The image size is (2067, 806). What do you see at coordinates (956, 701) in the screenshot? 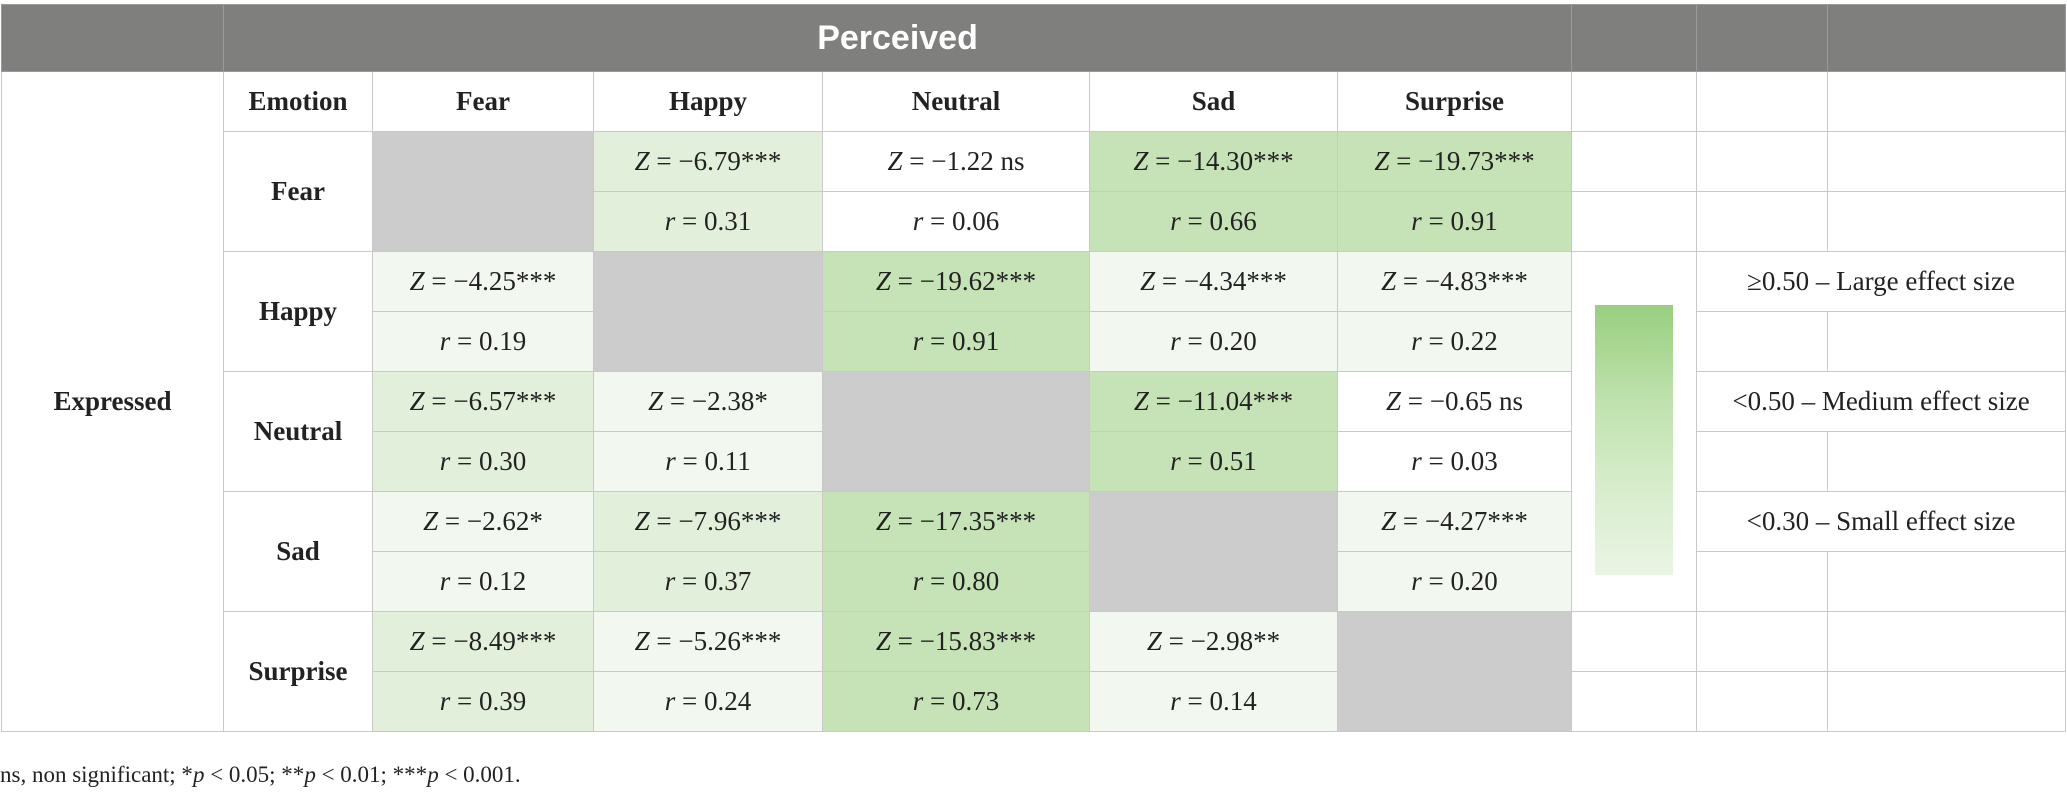
I see `r-cell: r = 0.73` at bounding box center [956, 701].